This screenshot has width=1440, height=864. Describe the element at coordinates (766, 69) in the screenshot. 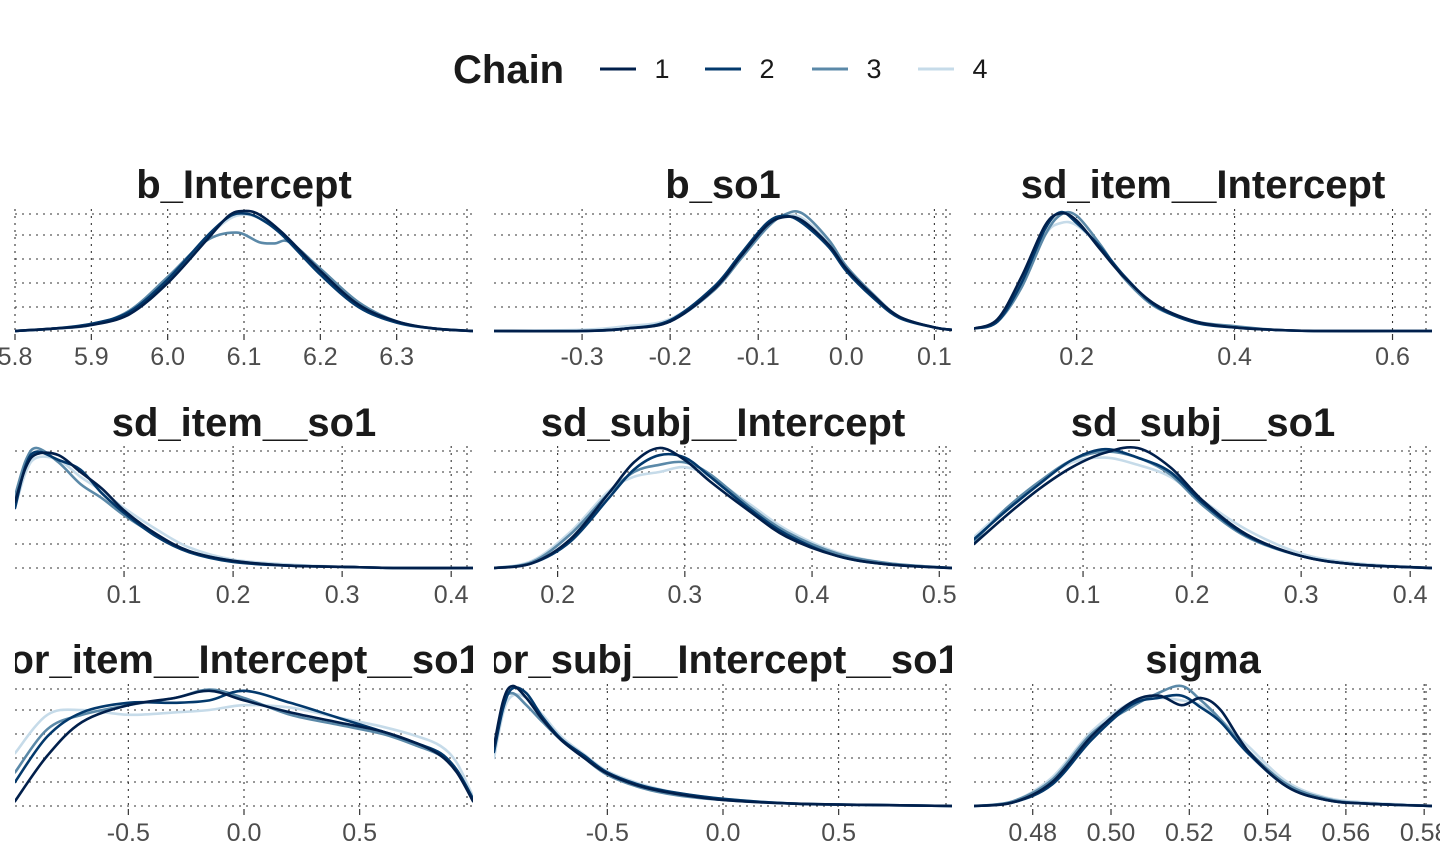

I see `legend-label-2: 2` at that location.